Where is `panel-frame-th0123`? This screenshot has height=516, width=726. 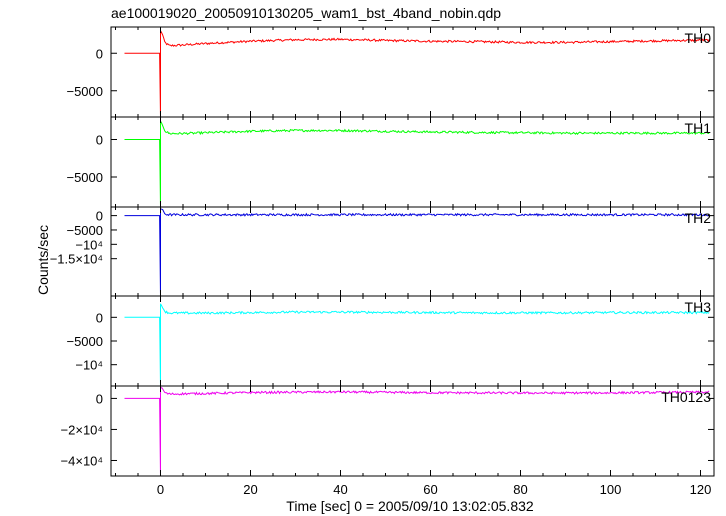
panel-frame-th0123 is located at coordinates (412, 431).